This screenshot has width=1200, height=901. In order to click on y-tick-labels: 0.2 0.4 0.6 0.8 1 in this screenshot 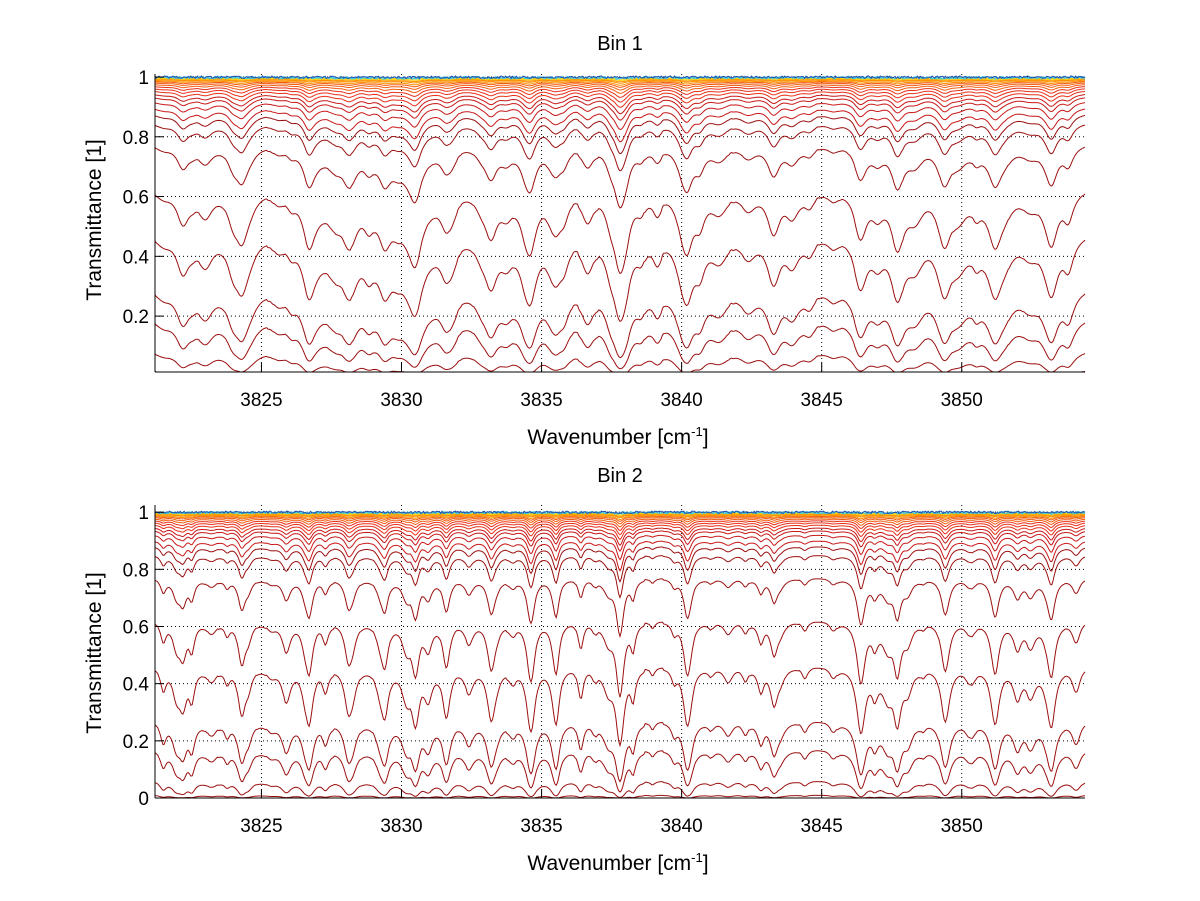, I will do `click(136, 198)`.